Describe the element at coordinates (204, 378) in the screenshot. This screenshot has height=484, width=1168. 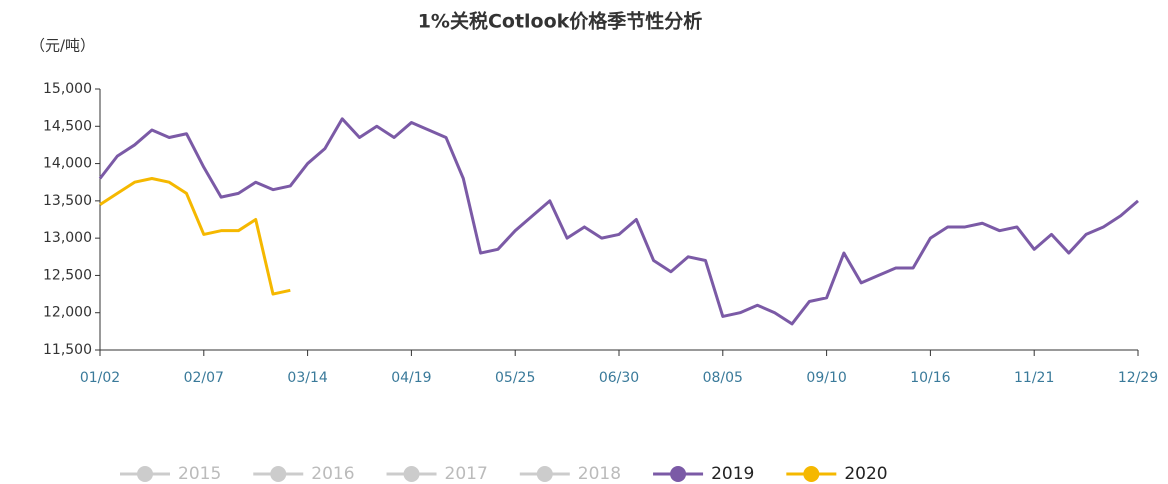
I see `x-tick-label: 02/07` at that location.